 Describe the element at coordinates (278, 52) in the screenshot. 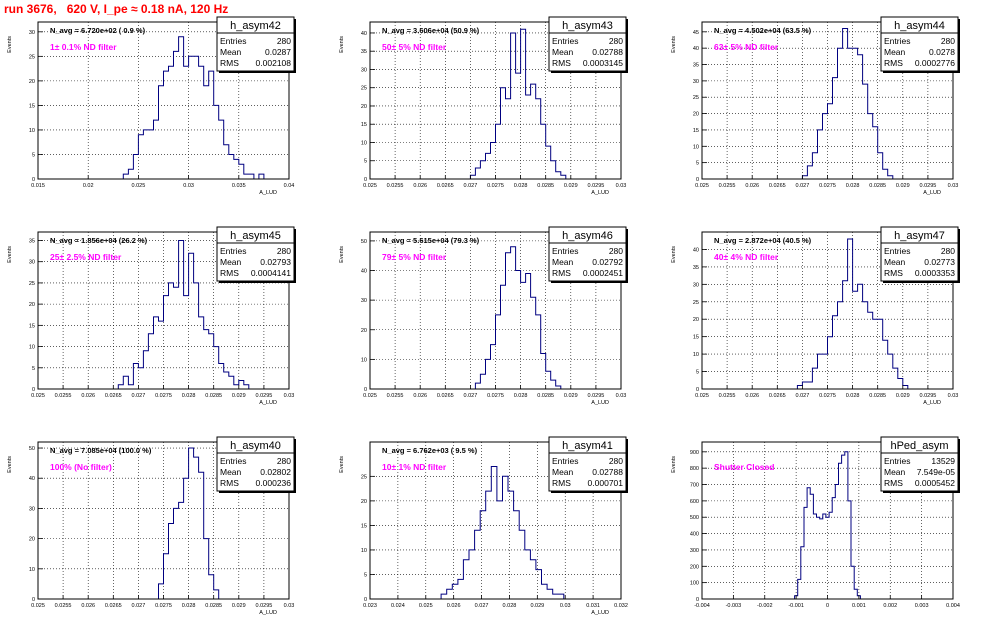

I see `stats-mean-value: 0.0287` at that location.